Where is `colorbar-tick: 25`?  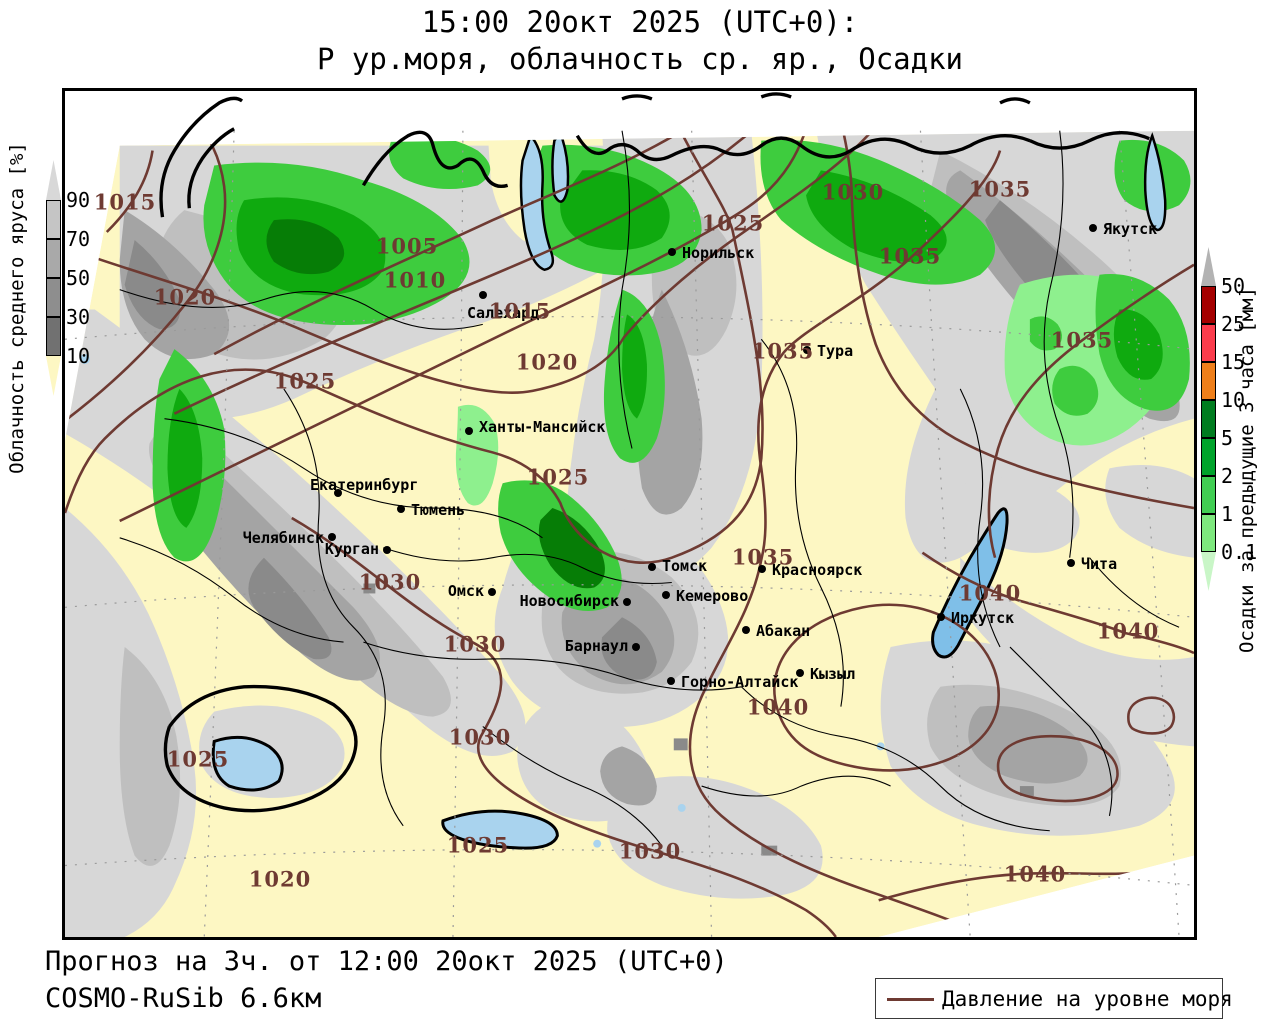
colorbar-tick: 25 is located at coordinates (1233, 324).